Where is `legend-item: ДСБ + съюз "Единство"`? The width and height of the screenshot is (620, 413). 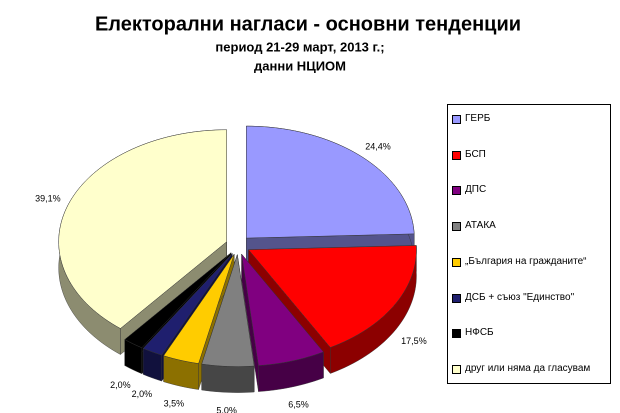
legend-item: ДСБ + съюз "Единство" is located at coordinates (529, 298).